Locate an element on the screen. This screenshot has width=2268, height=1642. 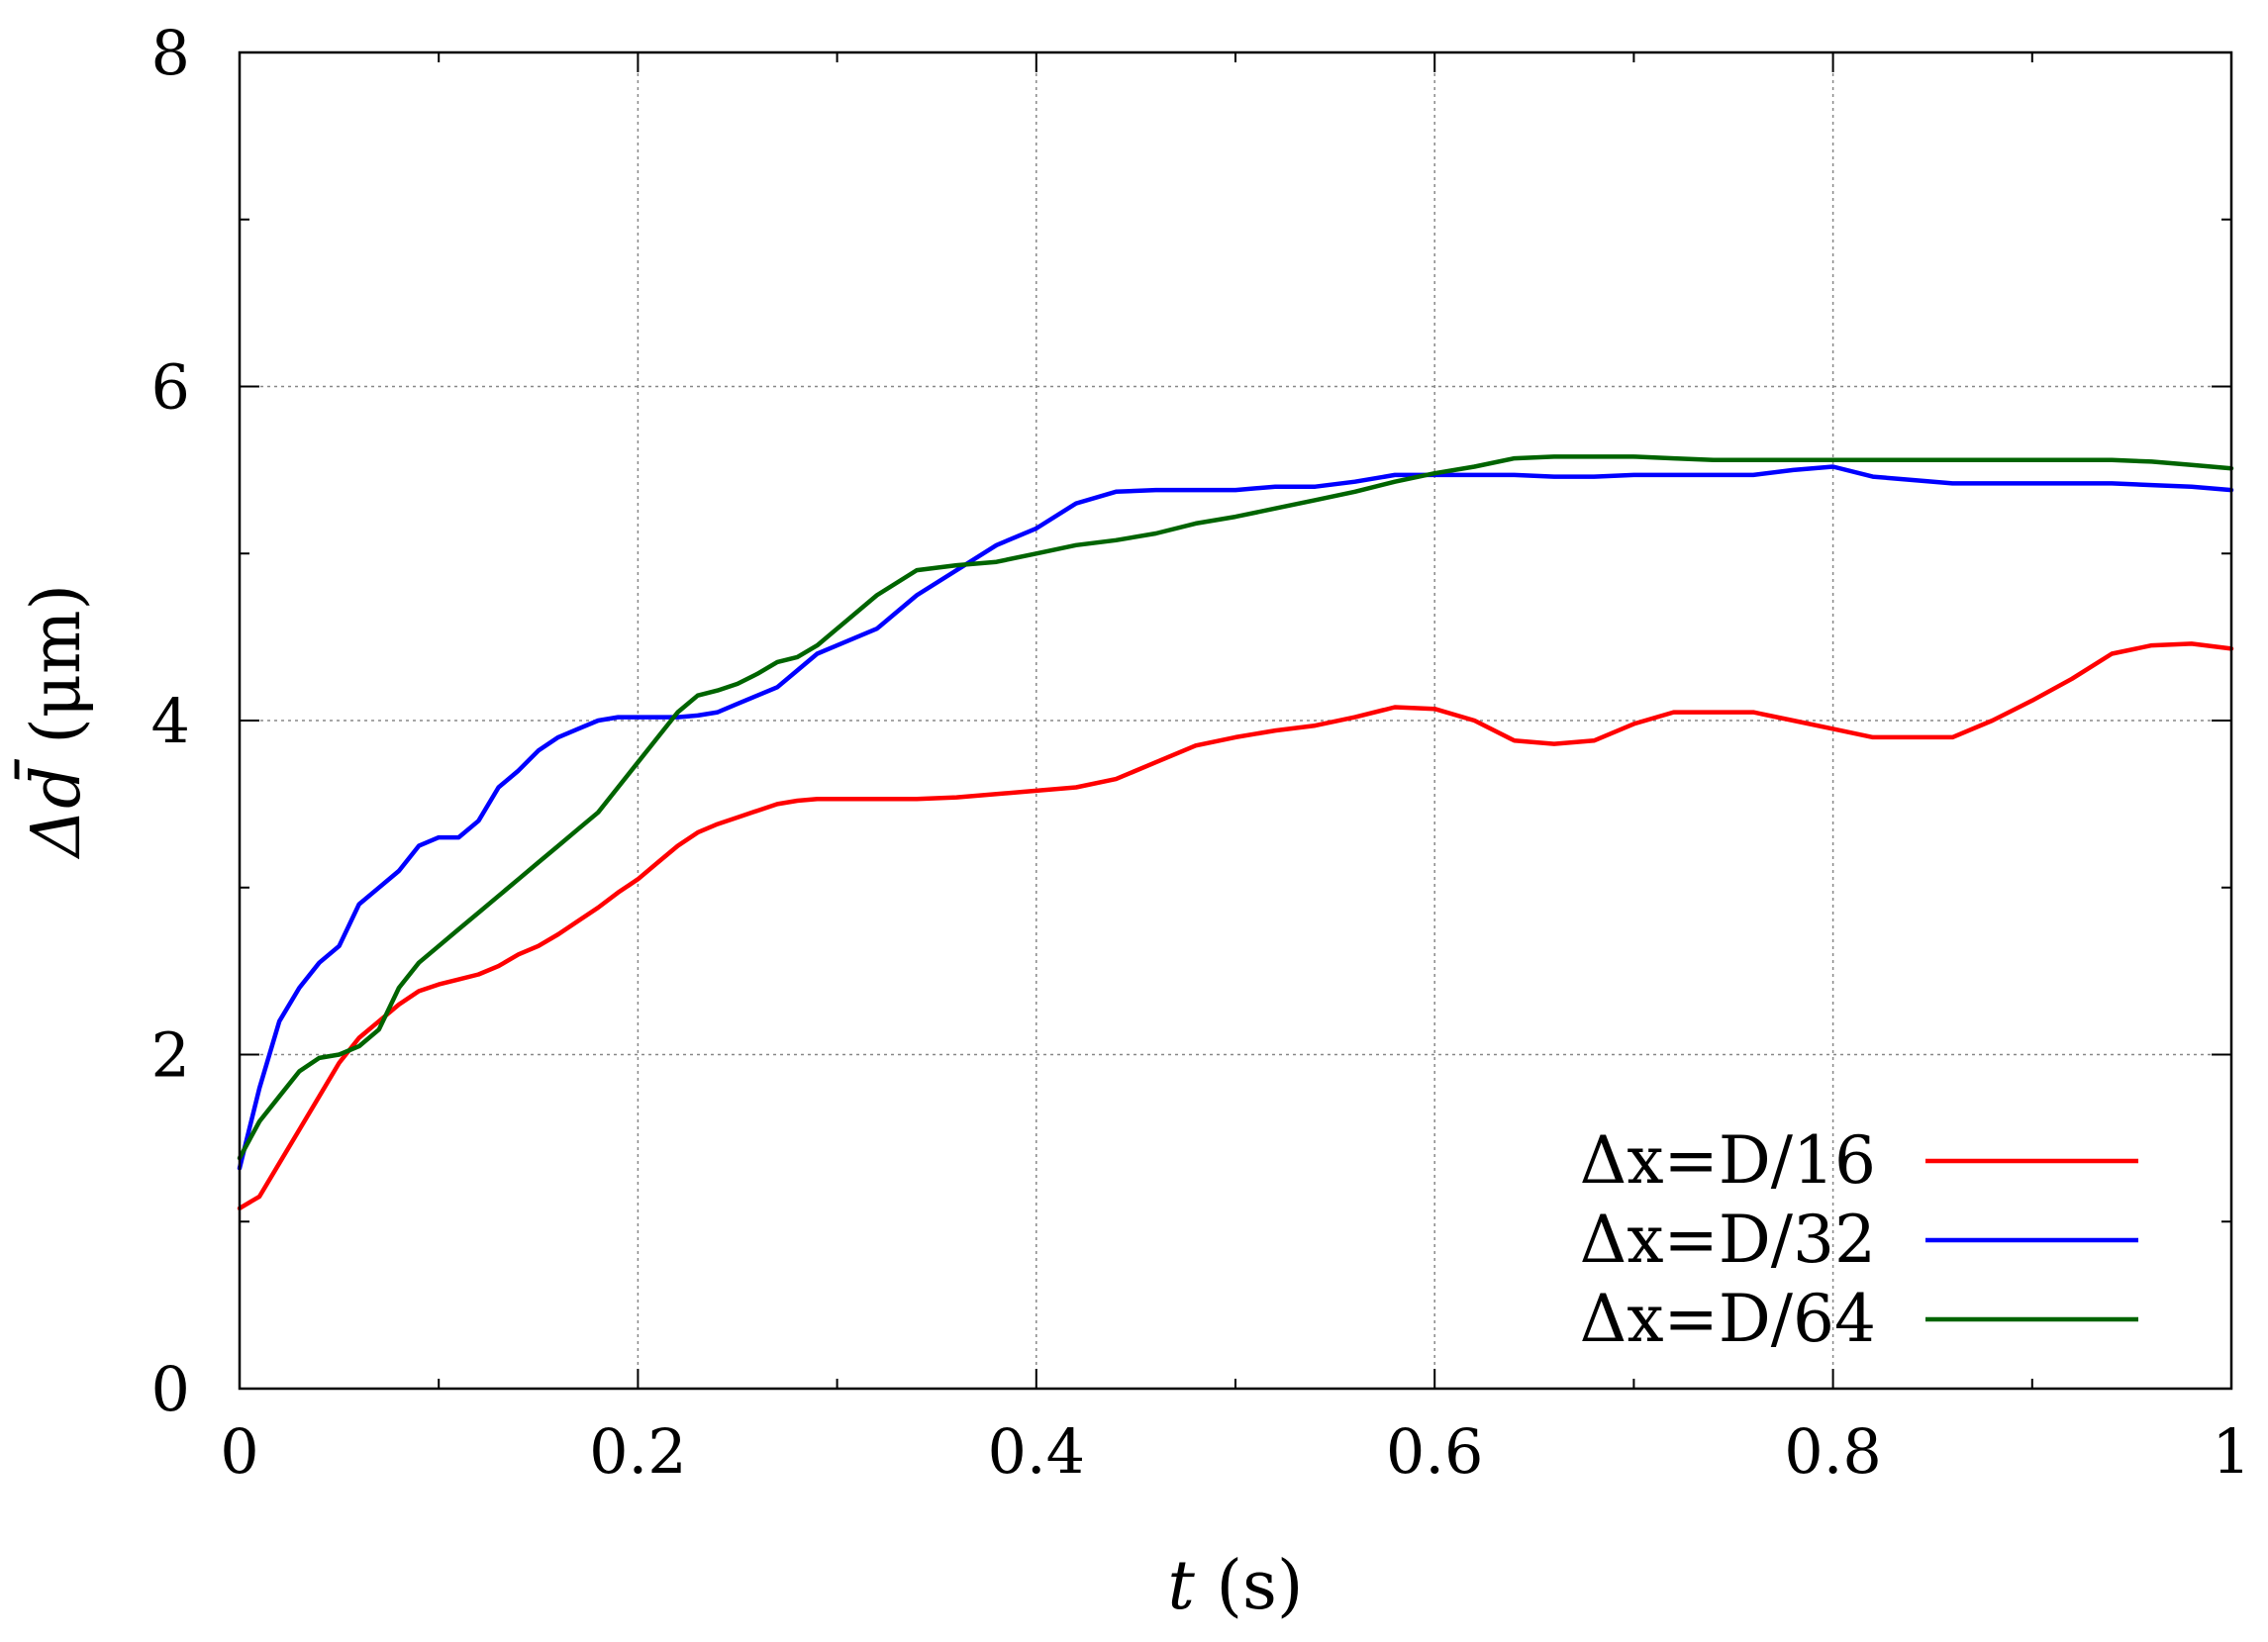
y-tick-label: 2 is located at coordinates (170, 1055).